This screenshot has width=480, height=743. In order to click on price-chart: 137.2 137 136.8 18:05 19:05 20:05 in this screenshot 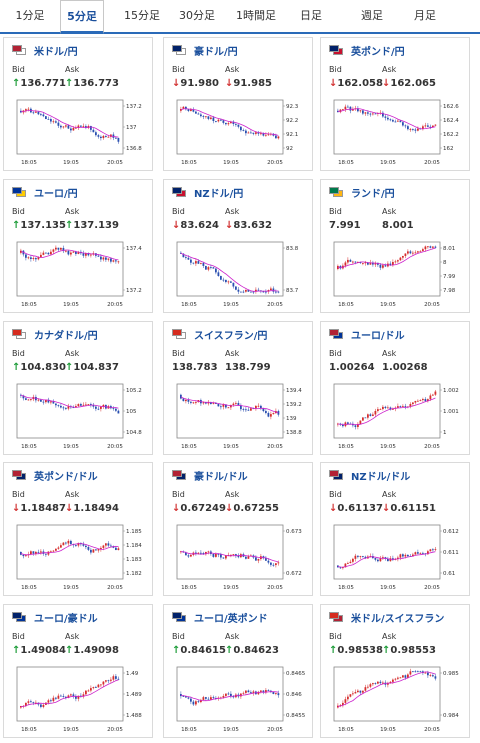, I will do `click(78, 132)`.